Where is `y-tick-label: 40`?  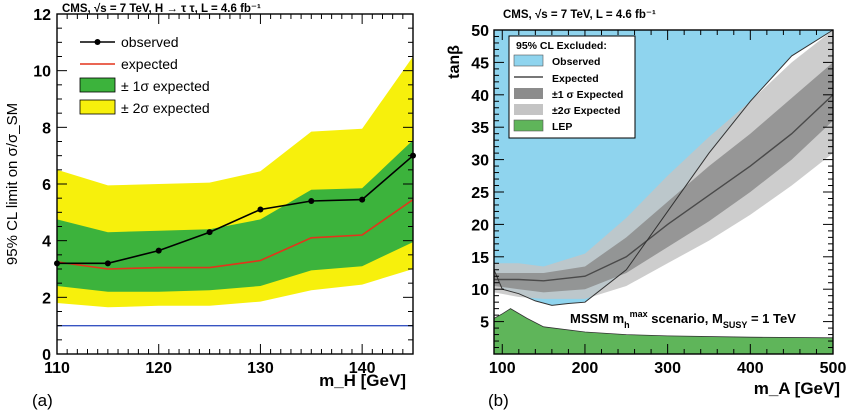
y-tick-label: 40 is located at coordinates (480, 96).